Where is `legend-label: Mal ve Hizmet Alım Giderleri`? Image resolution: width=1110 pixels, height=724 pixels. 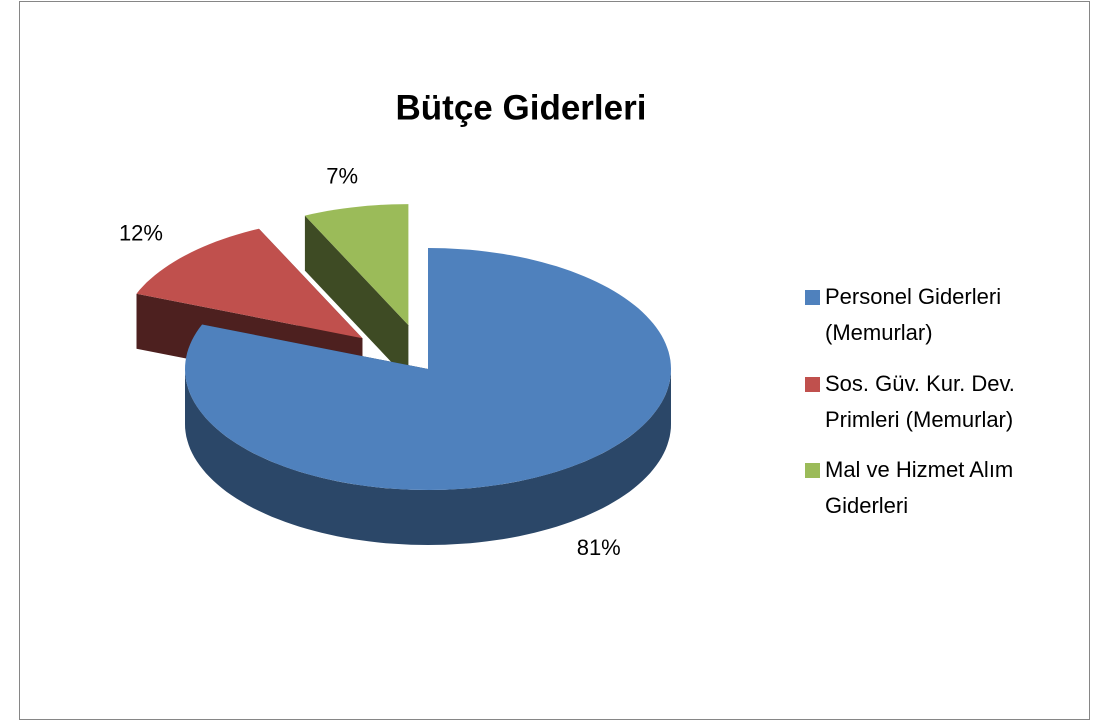 legend-label: Mal ve Hizmet Alım Giderleri is located at coordinates (919, 487).